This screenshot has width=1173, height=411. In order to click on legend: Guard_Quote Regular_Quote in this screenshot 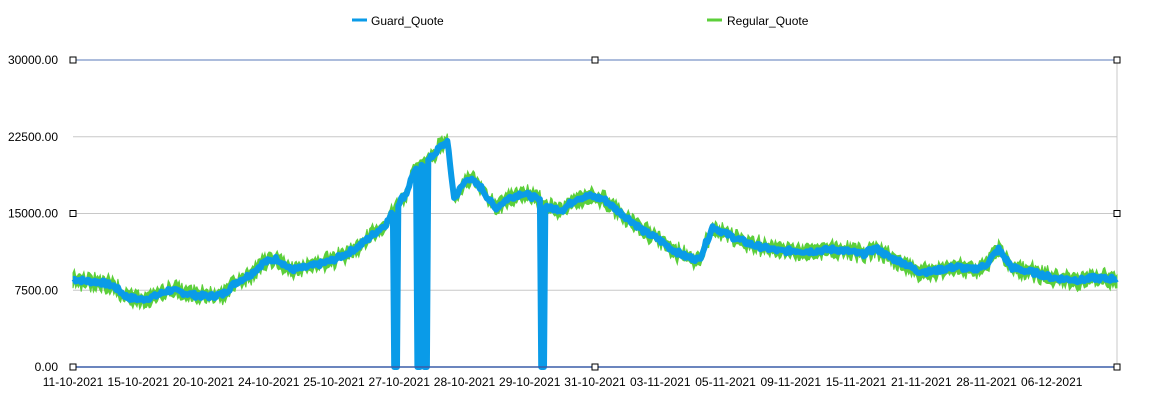, I will do `click(580, 21)`.